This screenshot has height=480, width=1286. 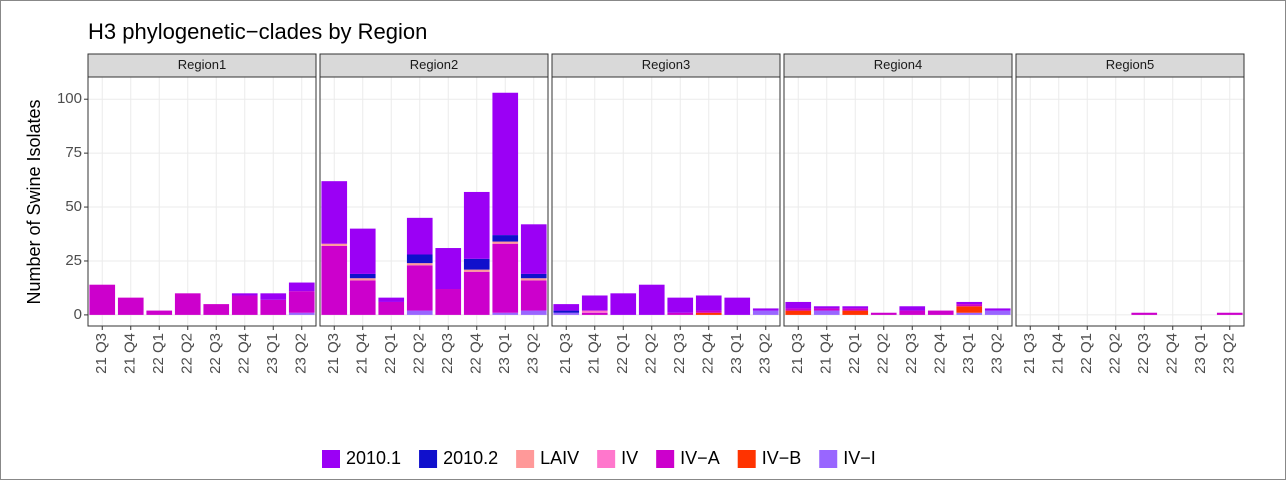 What do you see at coordinates (373, 458) in the screenshot?
I see `legend-label: 2010.1` at bounding box center [373, 458].